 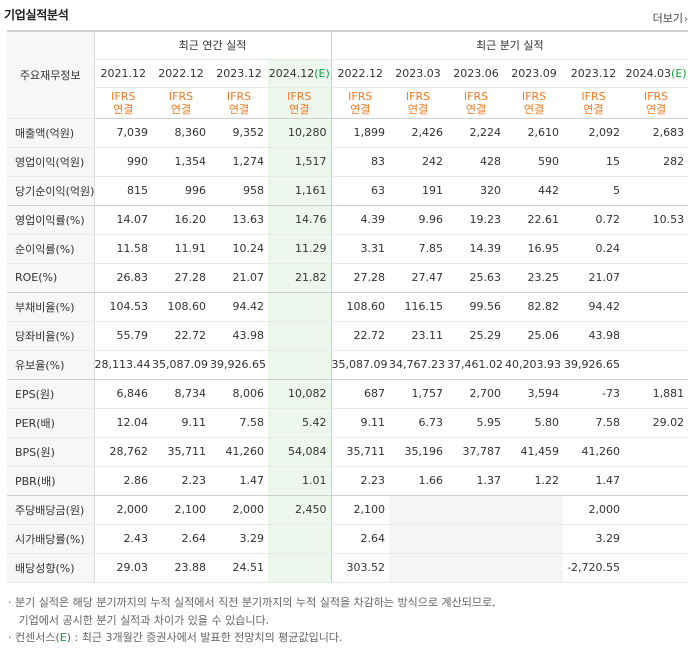 What do you see at coordinates (123, 539) in the screenshot?
I see `table-cell: 2.43` at bounding box center [123, 539].